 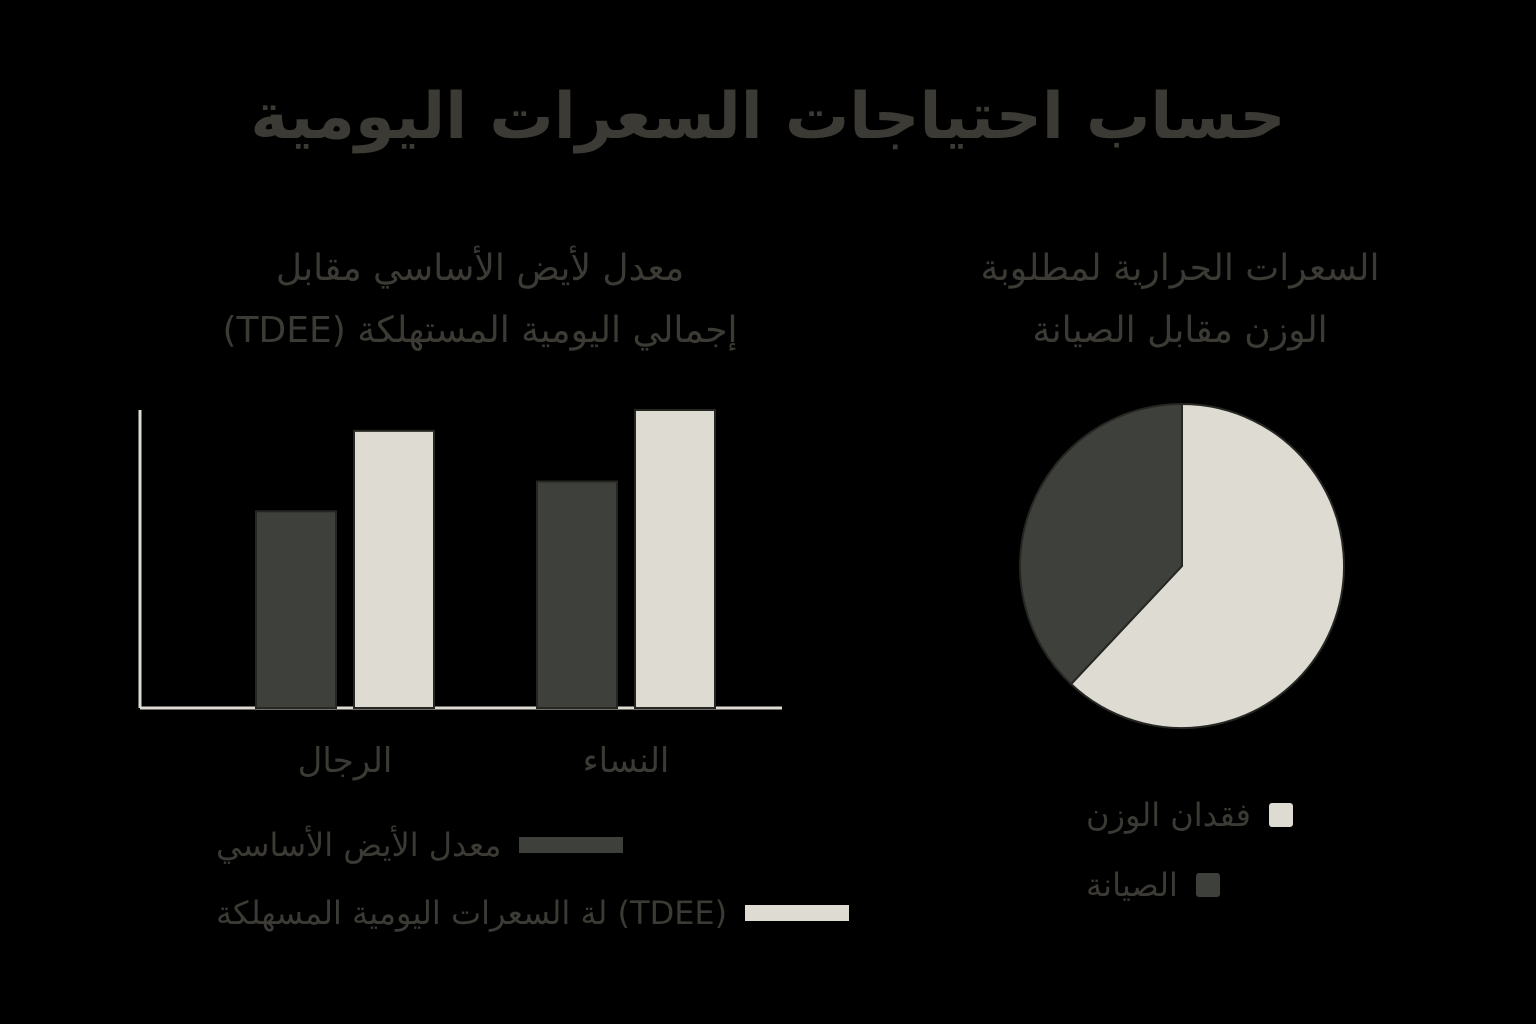 I want to click on page-title: حساب احتياجات السعرات اليومية, so click(x=768, y=117).